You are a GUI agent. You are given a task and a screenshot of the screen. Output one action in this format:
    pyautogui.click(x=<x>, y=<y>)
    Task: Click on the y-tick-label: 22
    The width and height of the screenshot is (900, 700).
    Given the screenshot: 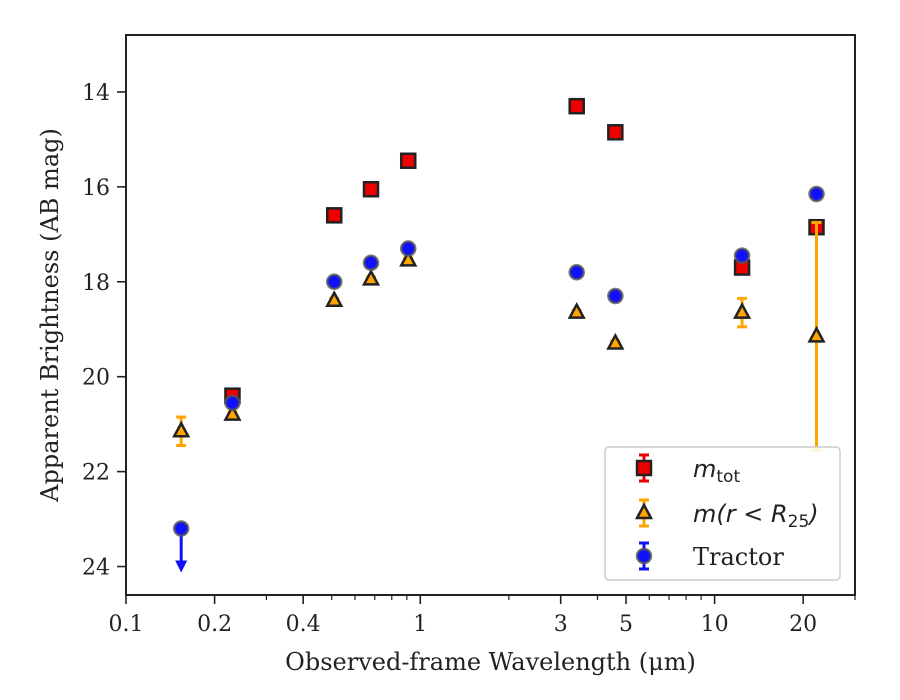 What is the action you would take?
    pyautogui.click(x=96, y=473)
    